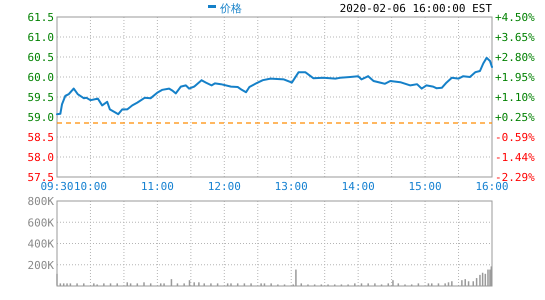 This screenshot has width=545, height=300. I want to click on y2-tick-label: +0.25%, so click(515, 117).